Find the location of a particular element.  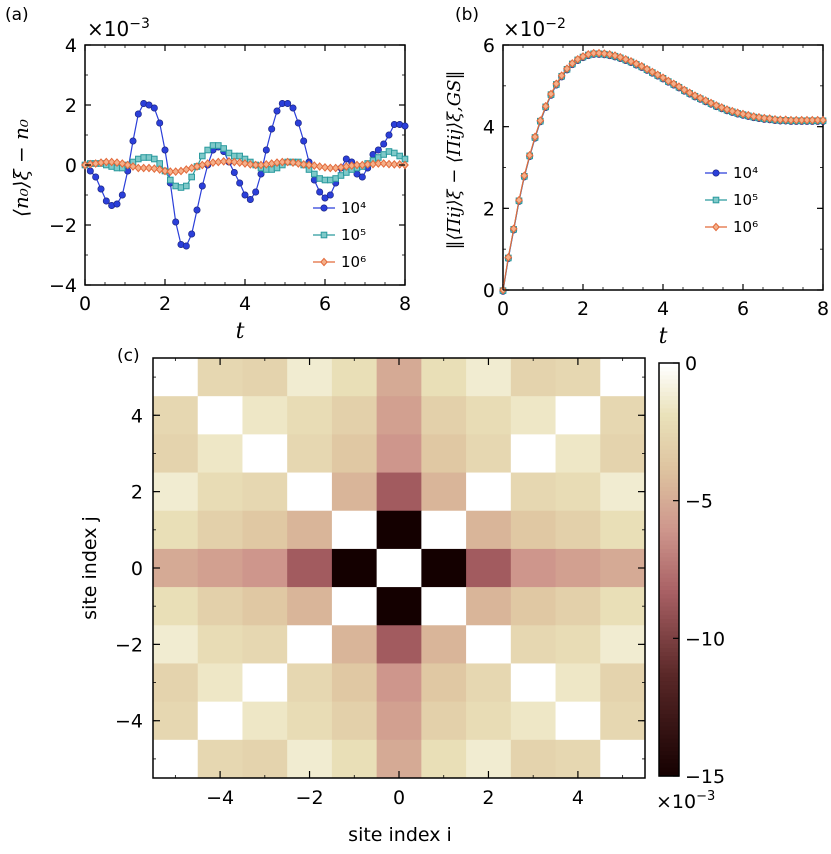

x-tick-label: 8 is located at coordinates (405, 304).